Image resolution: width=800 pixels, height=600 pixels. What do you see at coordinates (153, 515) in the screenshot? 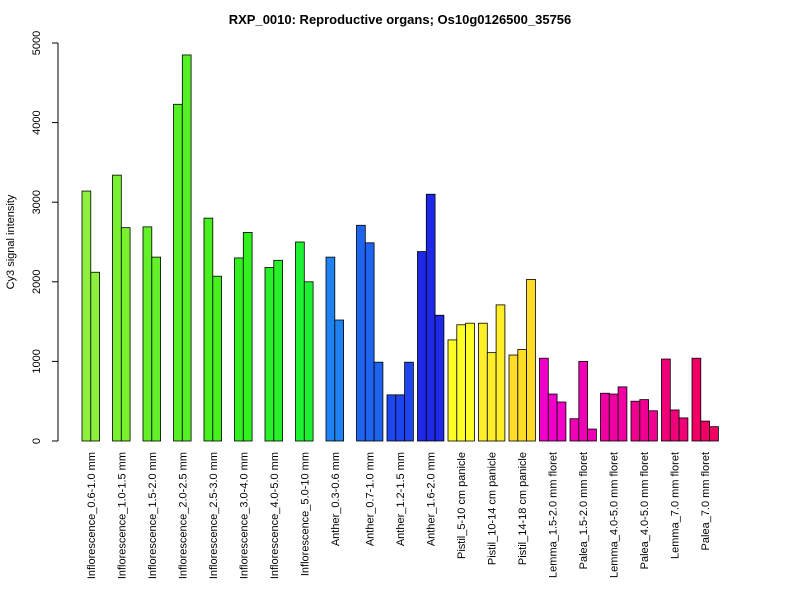
I see `x-tick-label: Inflorescence_1.5-2.0 mm` at bounding box center [153, 515].